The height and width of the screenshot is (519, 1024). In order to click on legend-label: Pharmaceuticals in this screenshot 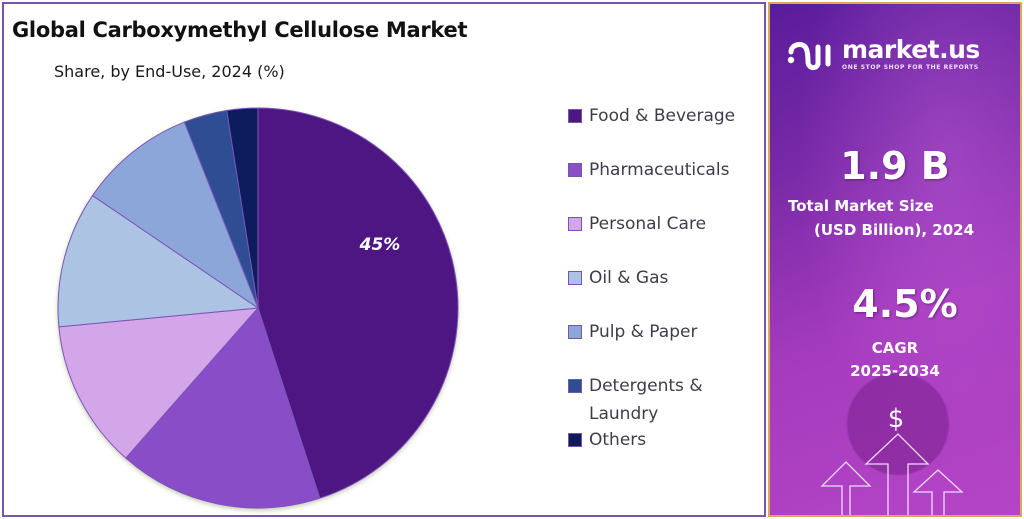, I will do `click(659, 170)`.